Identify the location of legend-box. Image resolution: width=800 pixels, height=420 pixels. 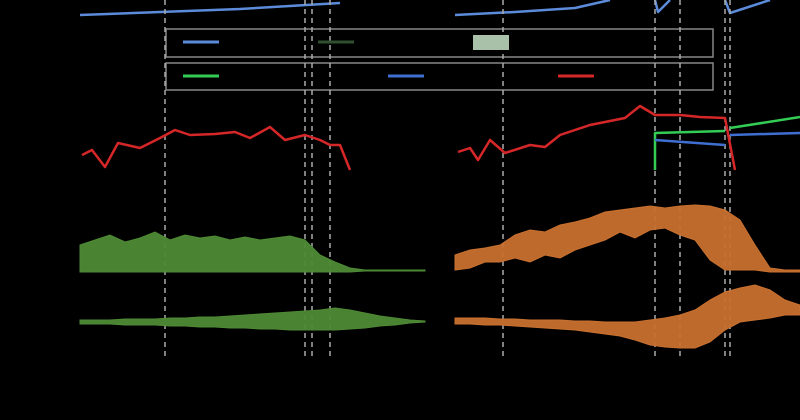
(439, 59).